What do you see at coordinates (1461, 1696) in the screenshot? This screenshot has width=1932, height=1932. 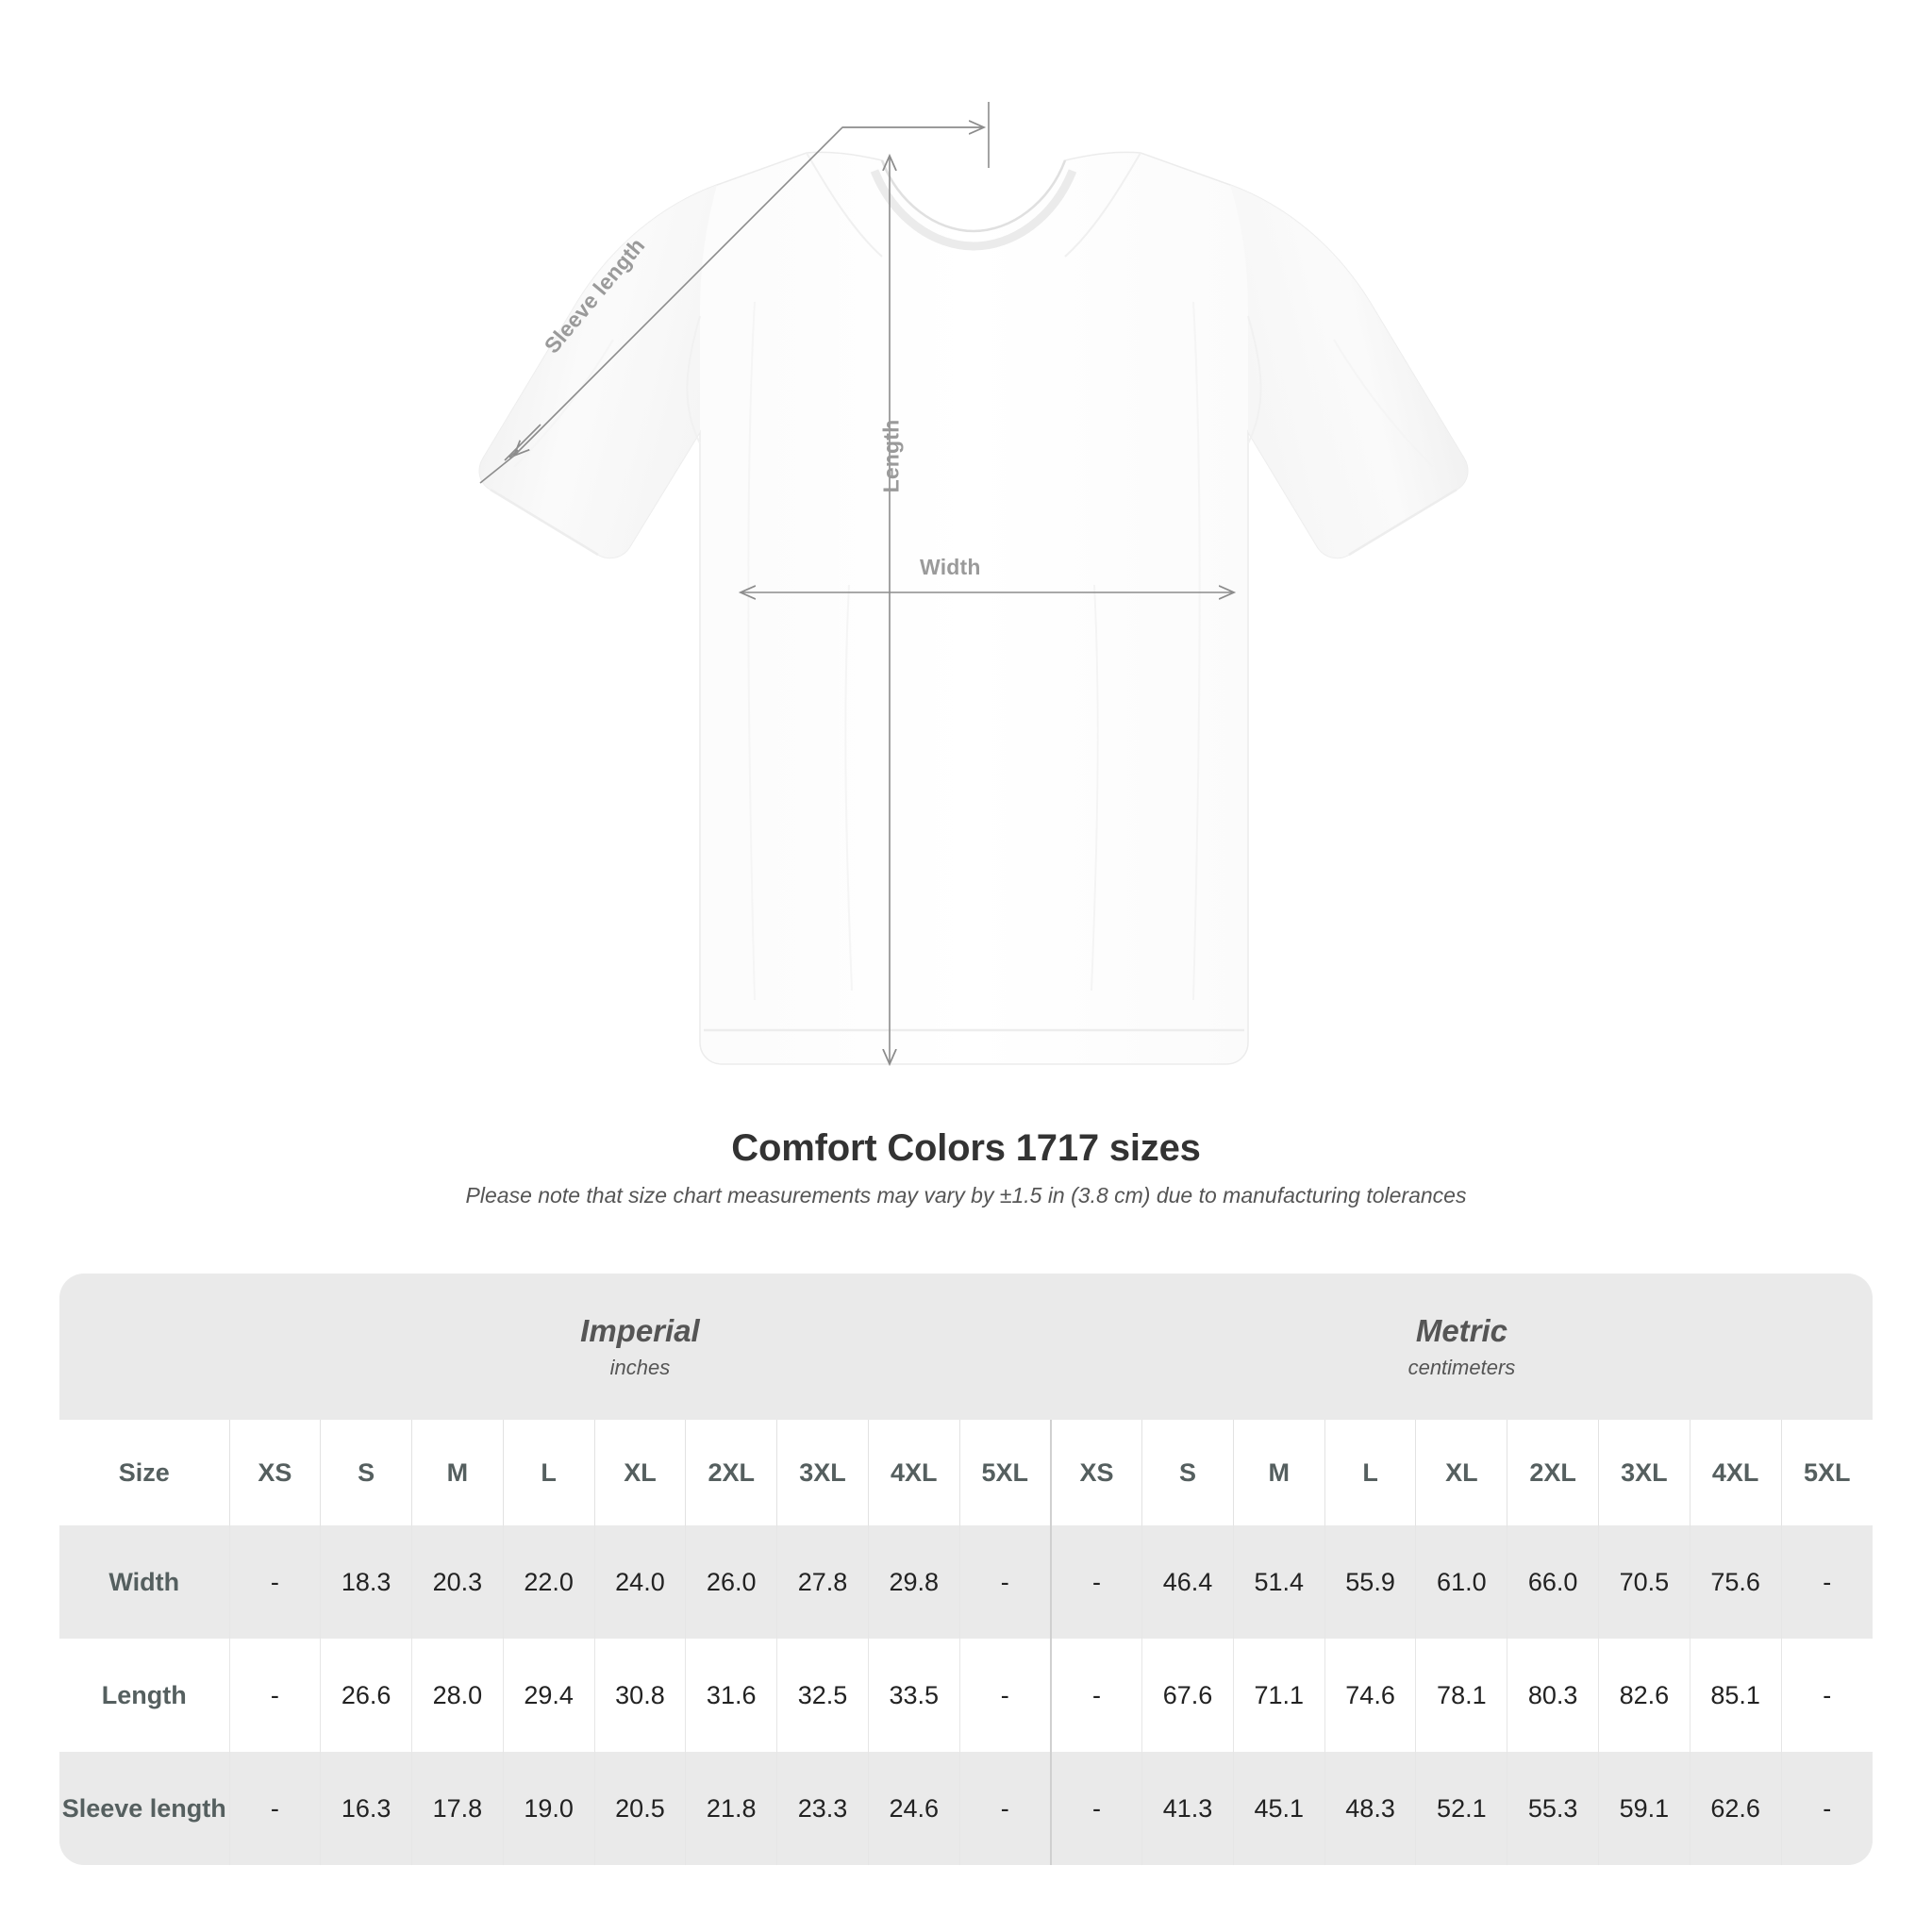 I see `cell-metric-length-xl: 78.1` at bounding box center [1461, 1696].